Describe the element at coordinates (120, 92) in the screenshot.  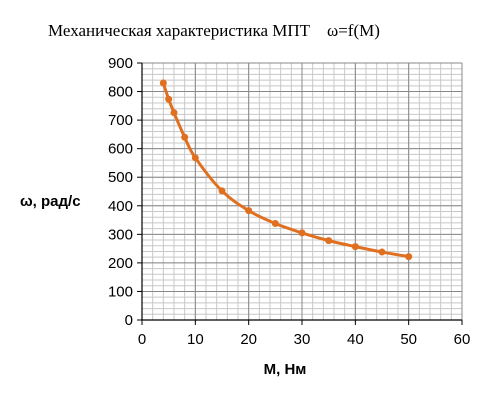
I see `y-tick-label: 800` at that location.